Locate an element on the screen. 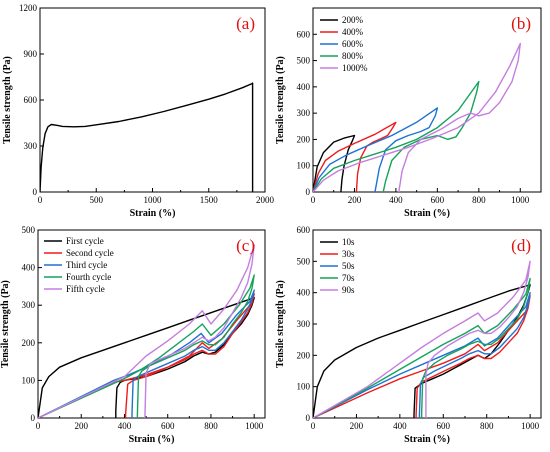 Image resolution: width=550 pixels, height=452 pixels. legend-entry: 70s is located at coordinates (348, 278).